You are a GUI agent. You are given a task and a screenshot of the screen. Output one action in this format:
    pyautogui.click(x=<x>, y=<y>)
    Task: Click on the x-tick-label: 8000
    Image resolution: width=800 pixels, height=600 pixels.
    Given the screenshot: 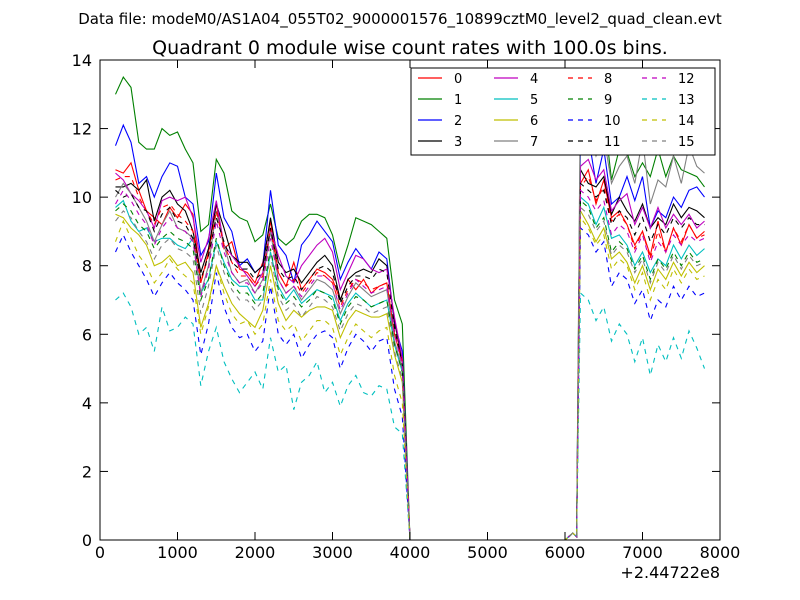 What is the action you would take?
    pyautogui.click(x=720, y=552)
    